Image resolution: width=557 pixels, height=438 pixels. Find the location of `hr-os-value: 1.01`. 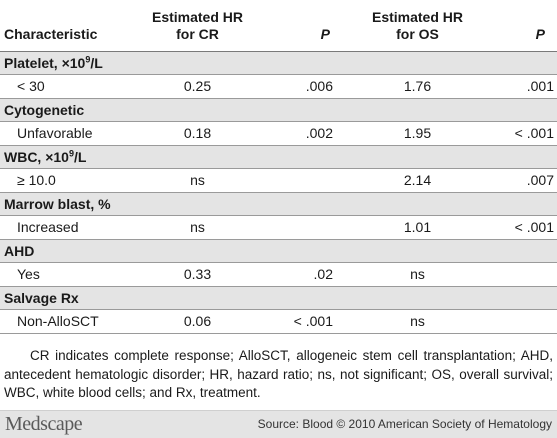

hr-os-value: 1.01 is located at coordinates (417, 226).